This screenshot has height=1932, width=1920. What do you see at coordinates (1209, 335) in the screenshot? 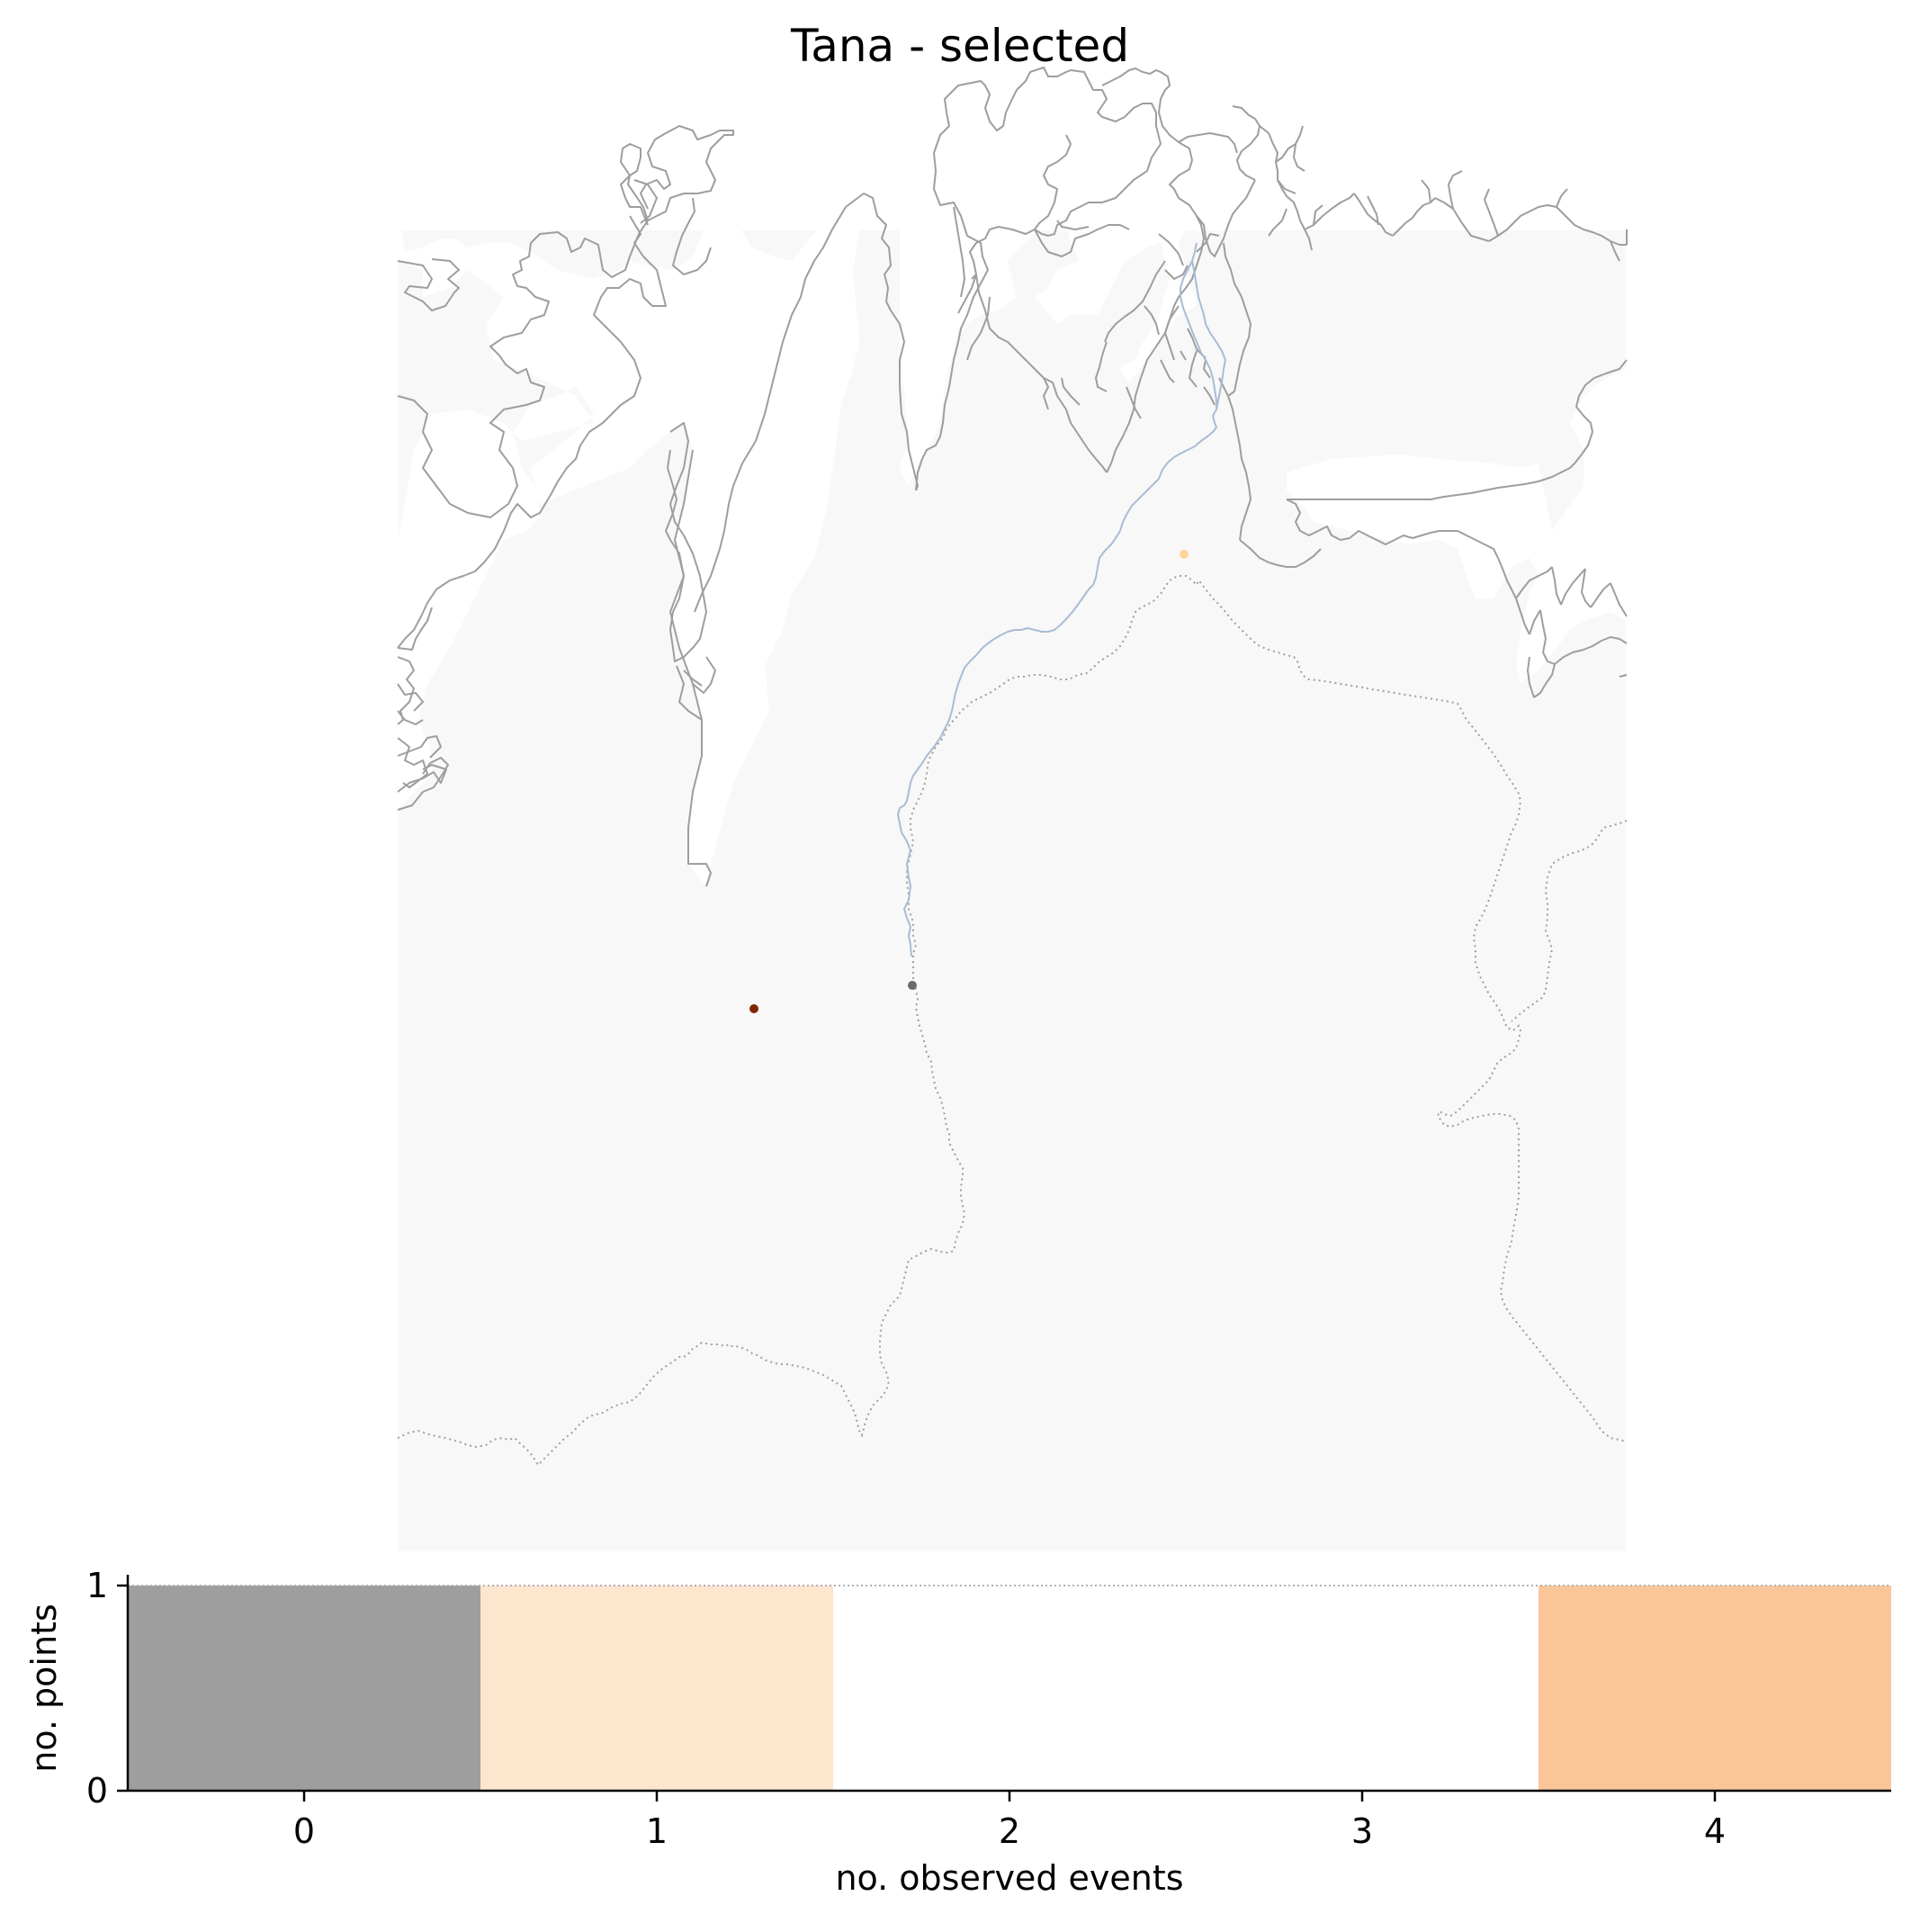
I see `river-branch` at bounding box center [1209, 335].